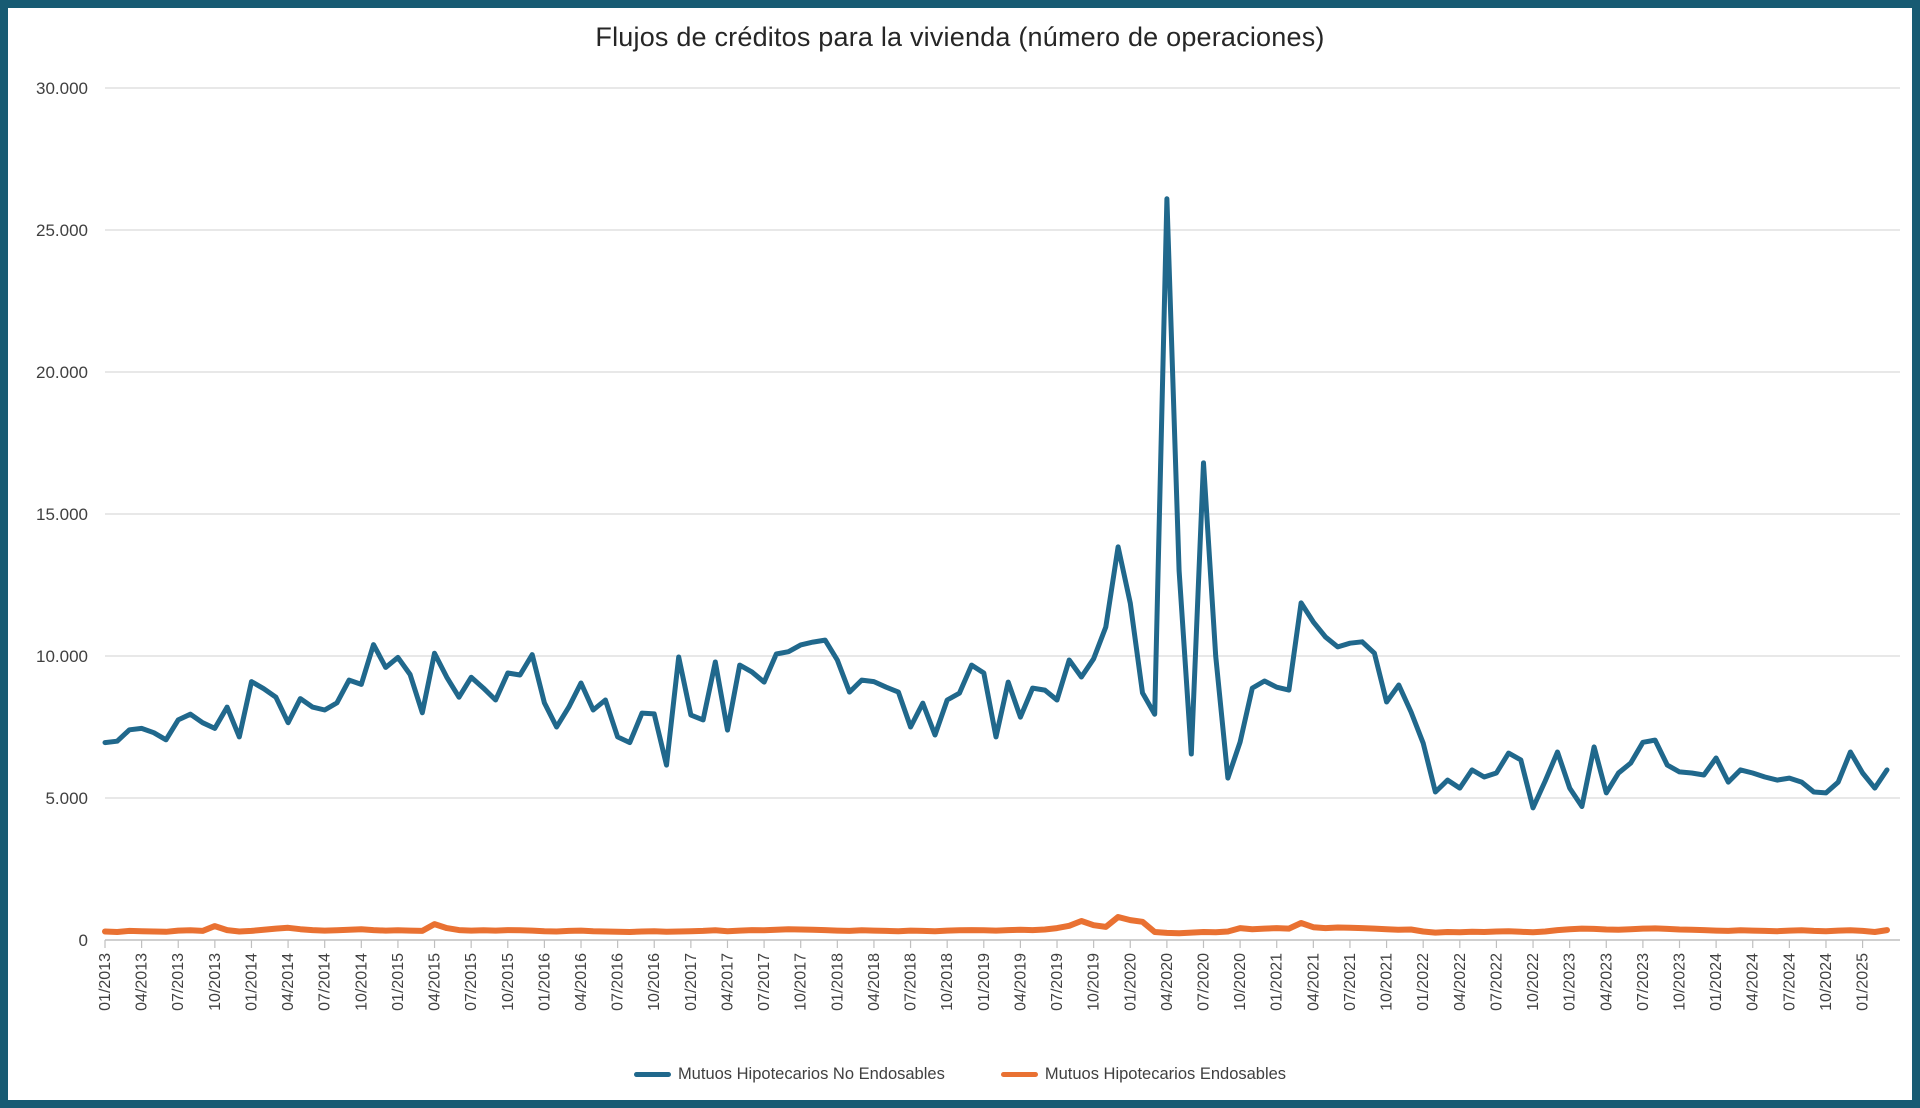 This screenshot has height=1108, width=1920. Describe the element at coordinates (361, 982) in the screenshot. I see `svg-text: 10/2014` at that location.